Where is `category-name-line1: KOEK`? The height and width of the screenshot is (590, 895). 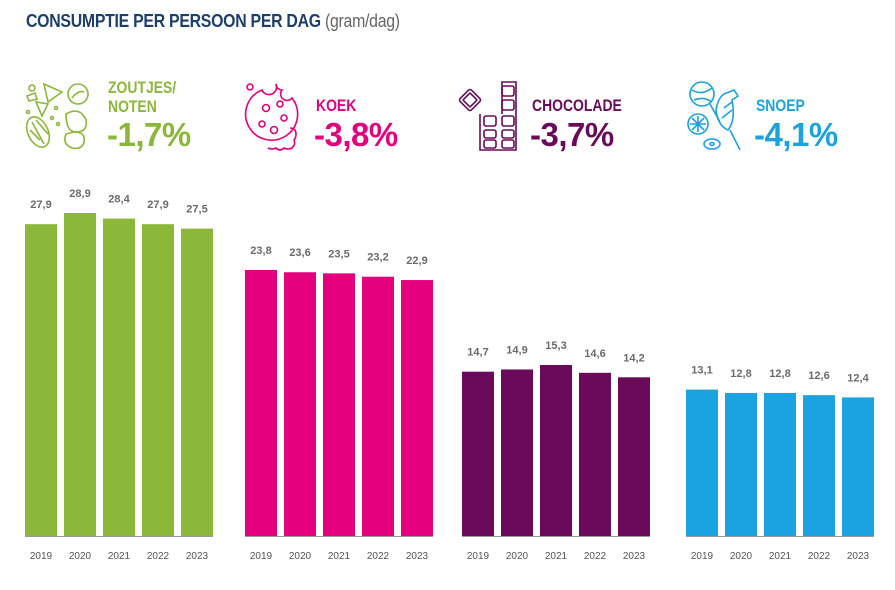
category-name-line1: KOEK is located at coordinates (336, 105).